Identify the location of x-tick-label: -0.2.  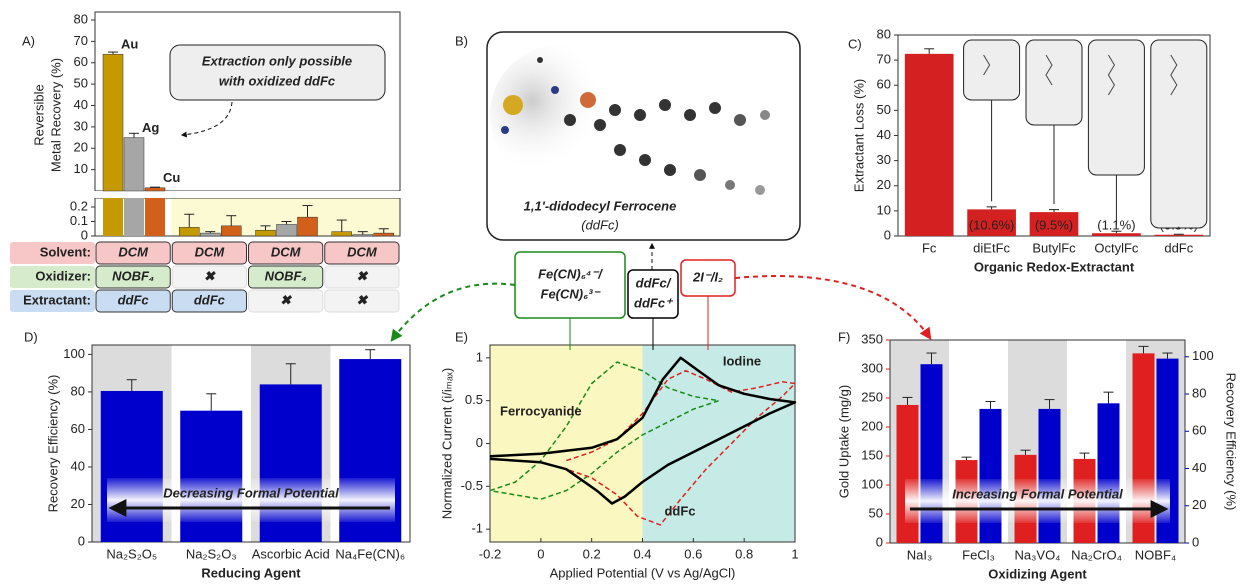
(490, 553).